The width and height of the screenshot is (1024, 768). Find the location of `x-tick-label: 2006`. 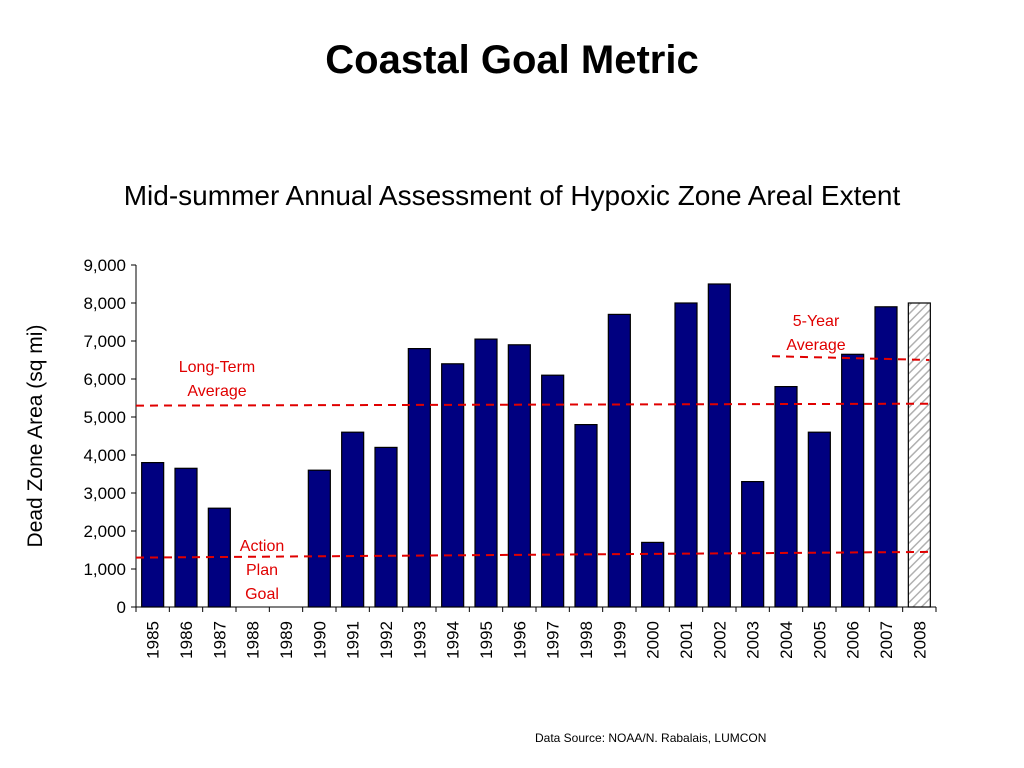

x-tick-label: 2006 is located at coordinates (853, 640).